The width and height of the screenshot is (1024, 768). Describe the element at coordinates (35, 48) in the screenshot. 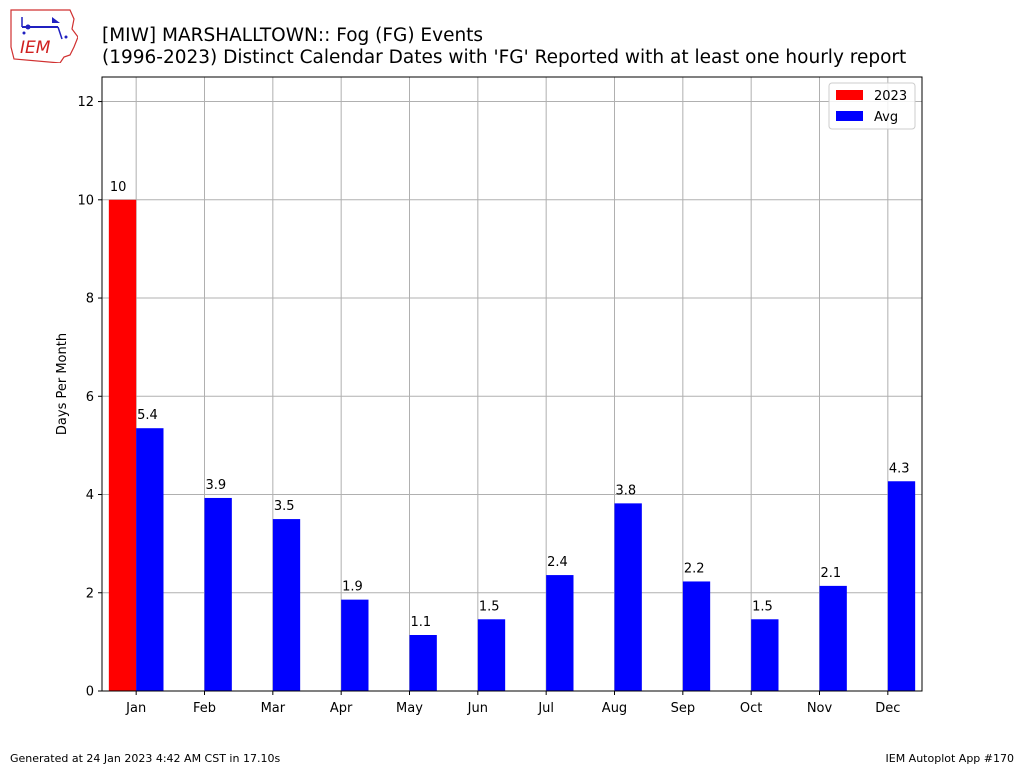

I see `logo-text: IEM` at that location.